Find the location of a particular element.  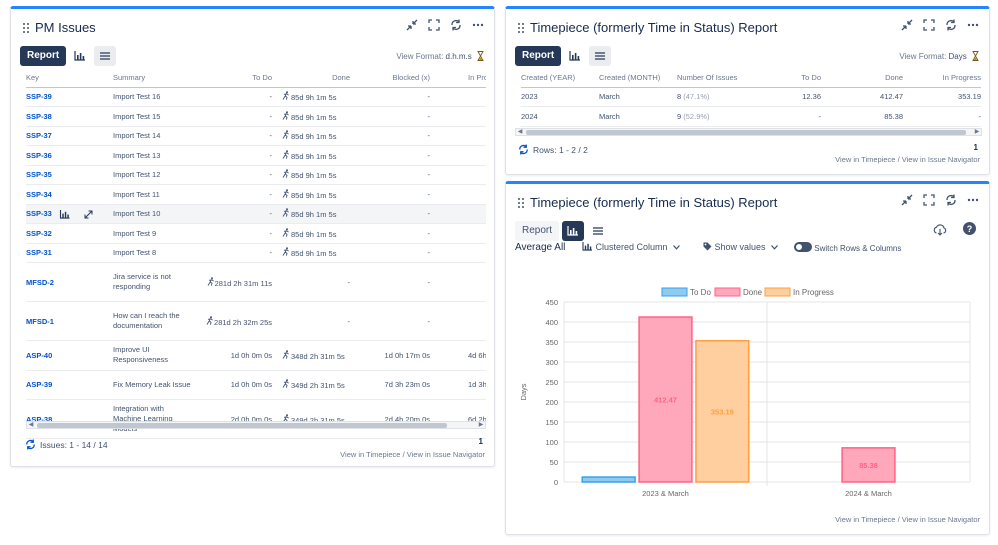

legend-swatch is located at coordinates (727, 292).